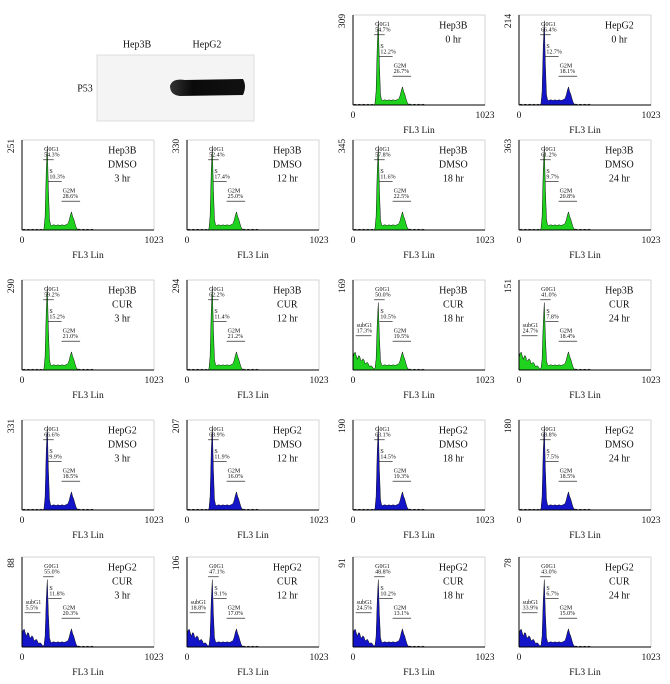 This screenshot has height=684, width=670. I want to click on gate-percent: 9.1%, so click(220, 594).